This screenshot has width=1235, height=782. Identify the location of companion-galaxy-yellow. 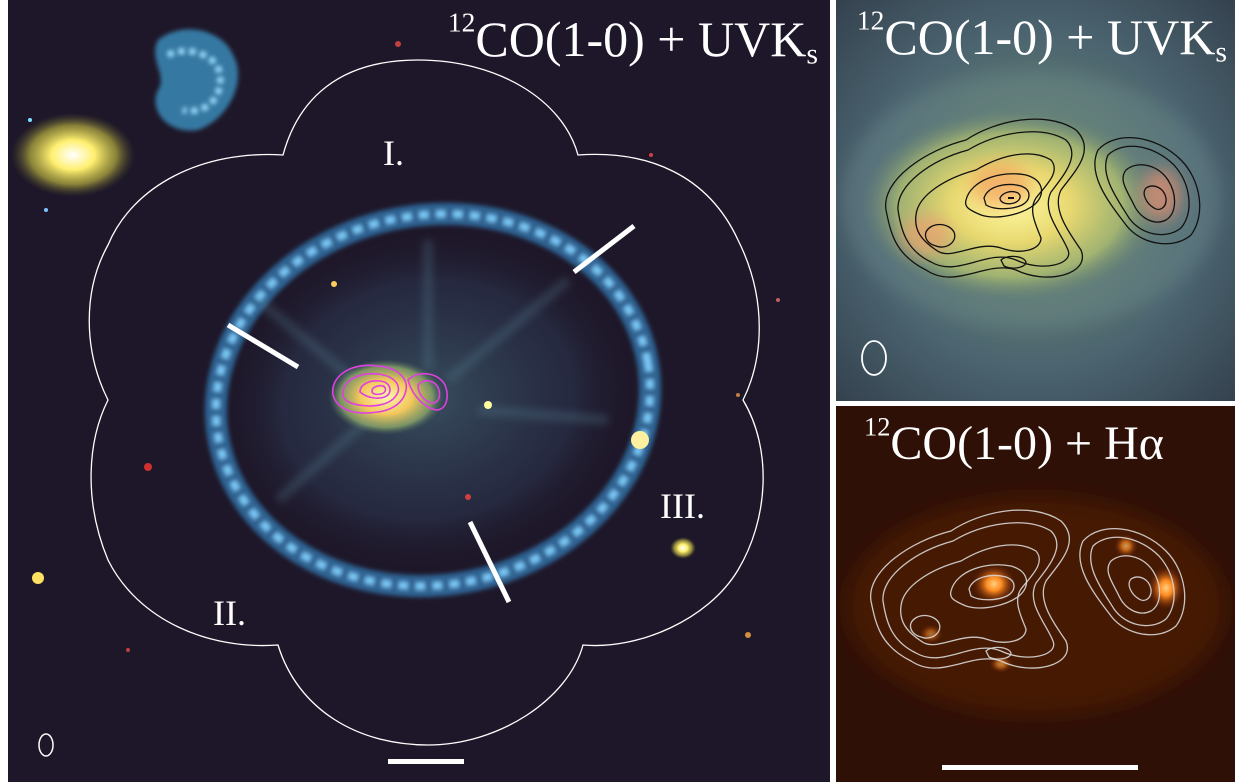
(73, 155).